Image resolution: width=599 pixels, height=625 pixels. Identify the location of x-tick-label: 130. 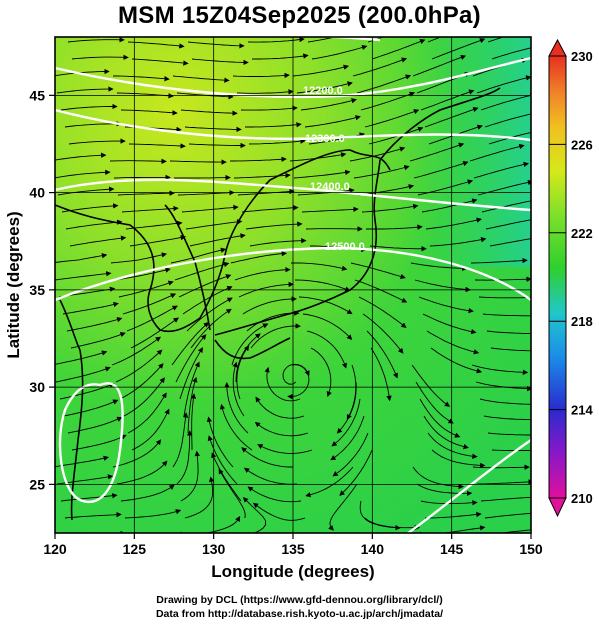
(214, 549).